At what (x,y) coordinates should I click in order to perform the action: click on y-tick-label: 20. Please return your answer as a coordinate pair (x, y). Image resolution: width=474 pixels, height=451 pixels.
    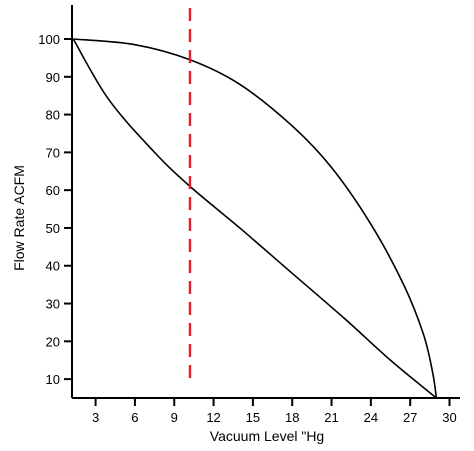
    Looking at the image, I should click on (53, 341).